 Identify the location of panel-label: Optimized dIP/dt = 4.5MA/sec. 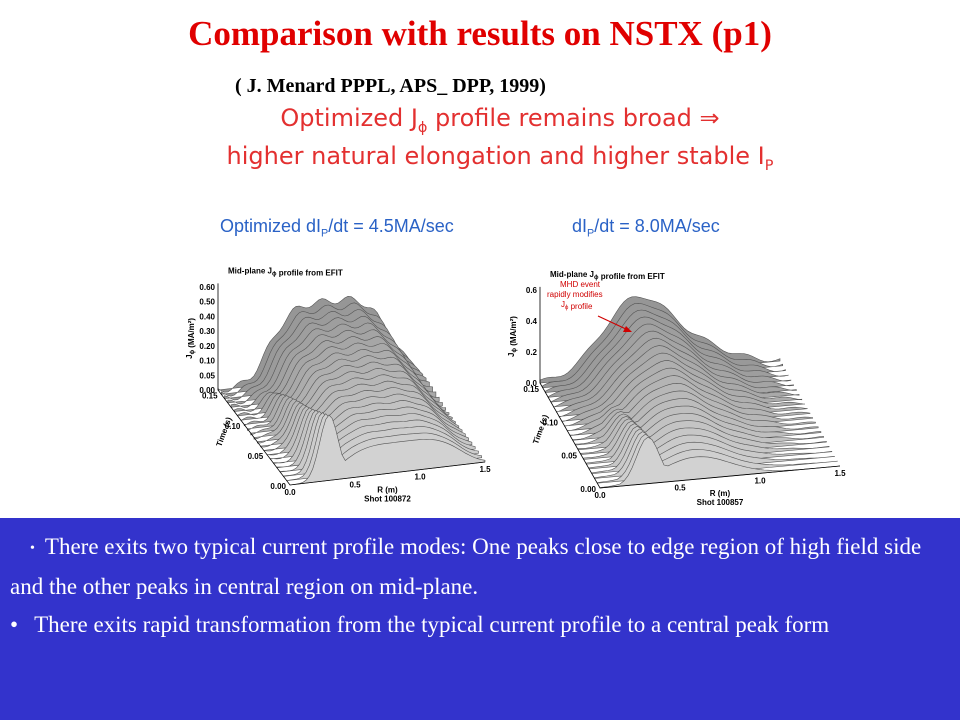
(337, 228).